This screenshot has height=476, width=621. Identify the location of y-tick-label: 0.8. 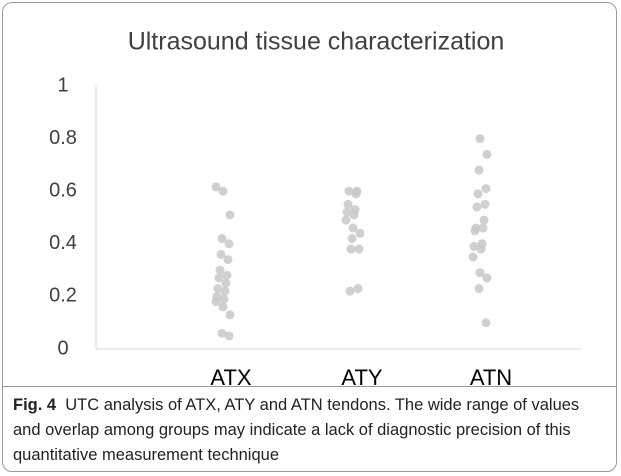
(63, 138).